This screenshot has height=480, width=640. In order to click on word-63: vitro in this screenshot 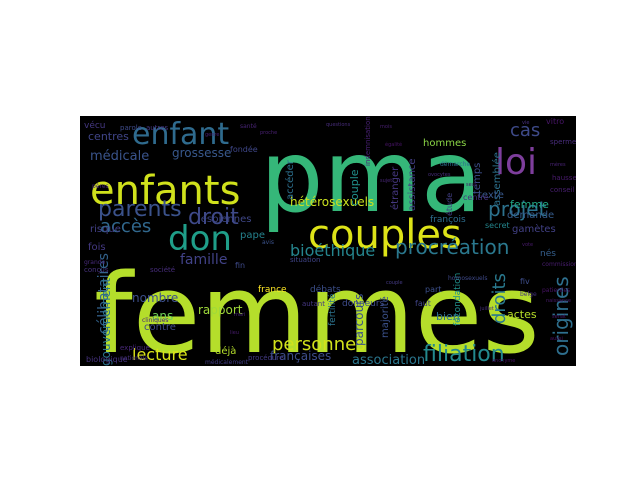, I will do `click(555, 121)`.